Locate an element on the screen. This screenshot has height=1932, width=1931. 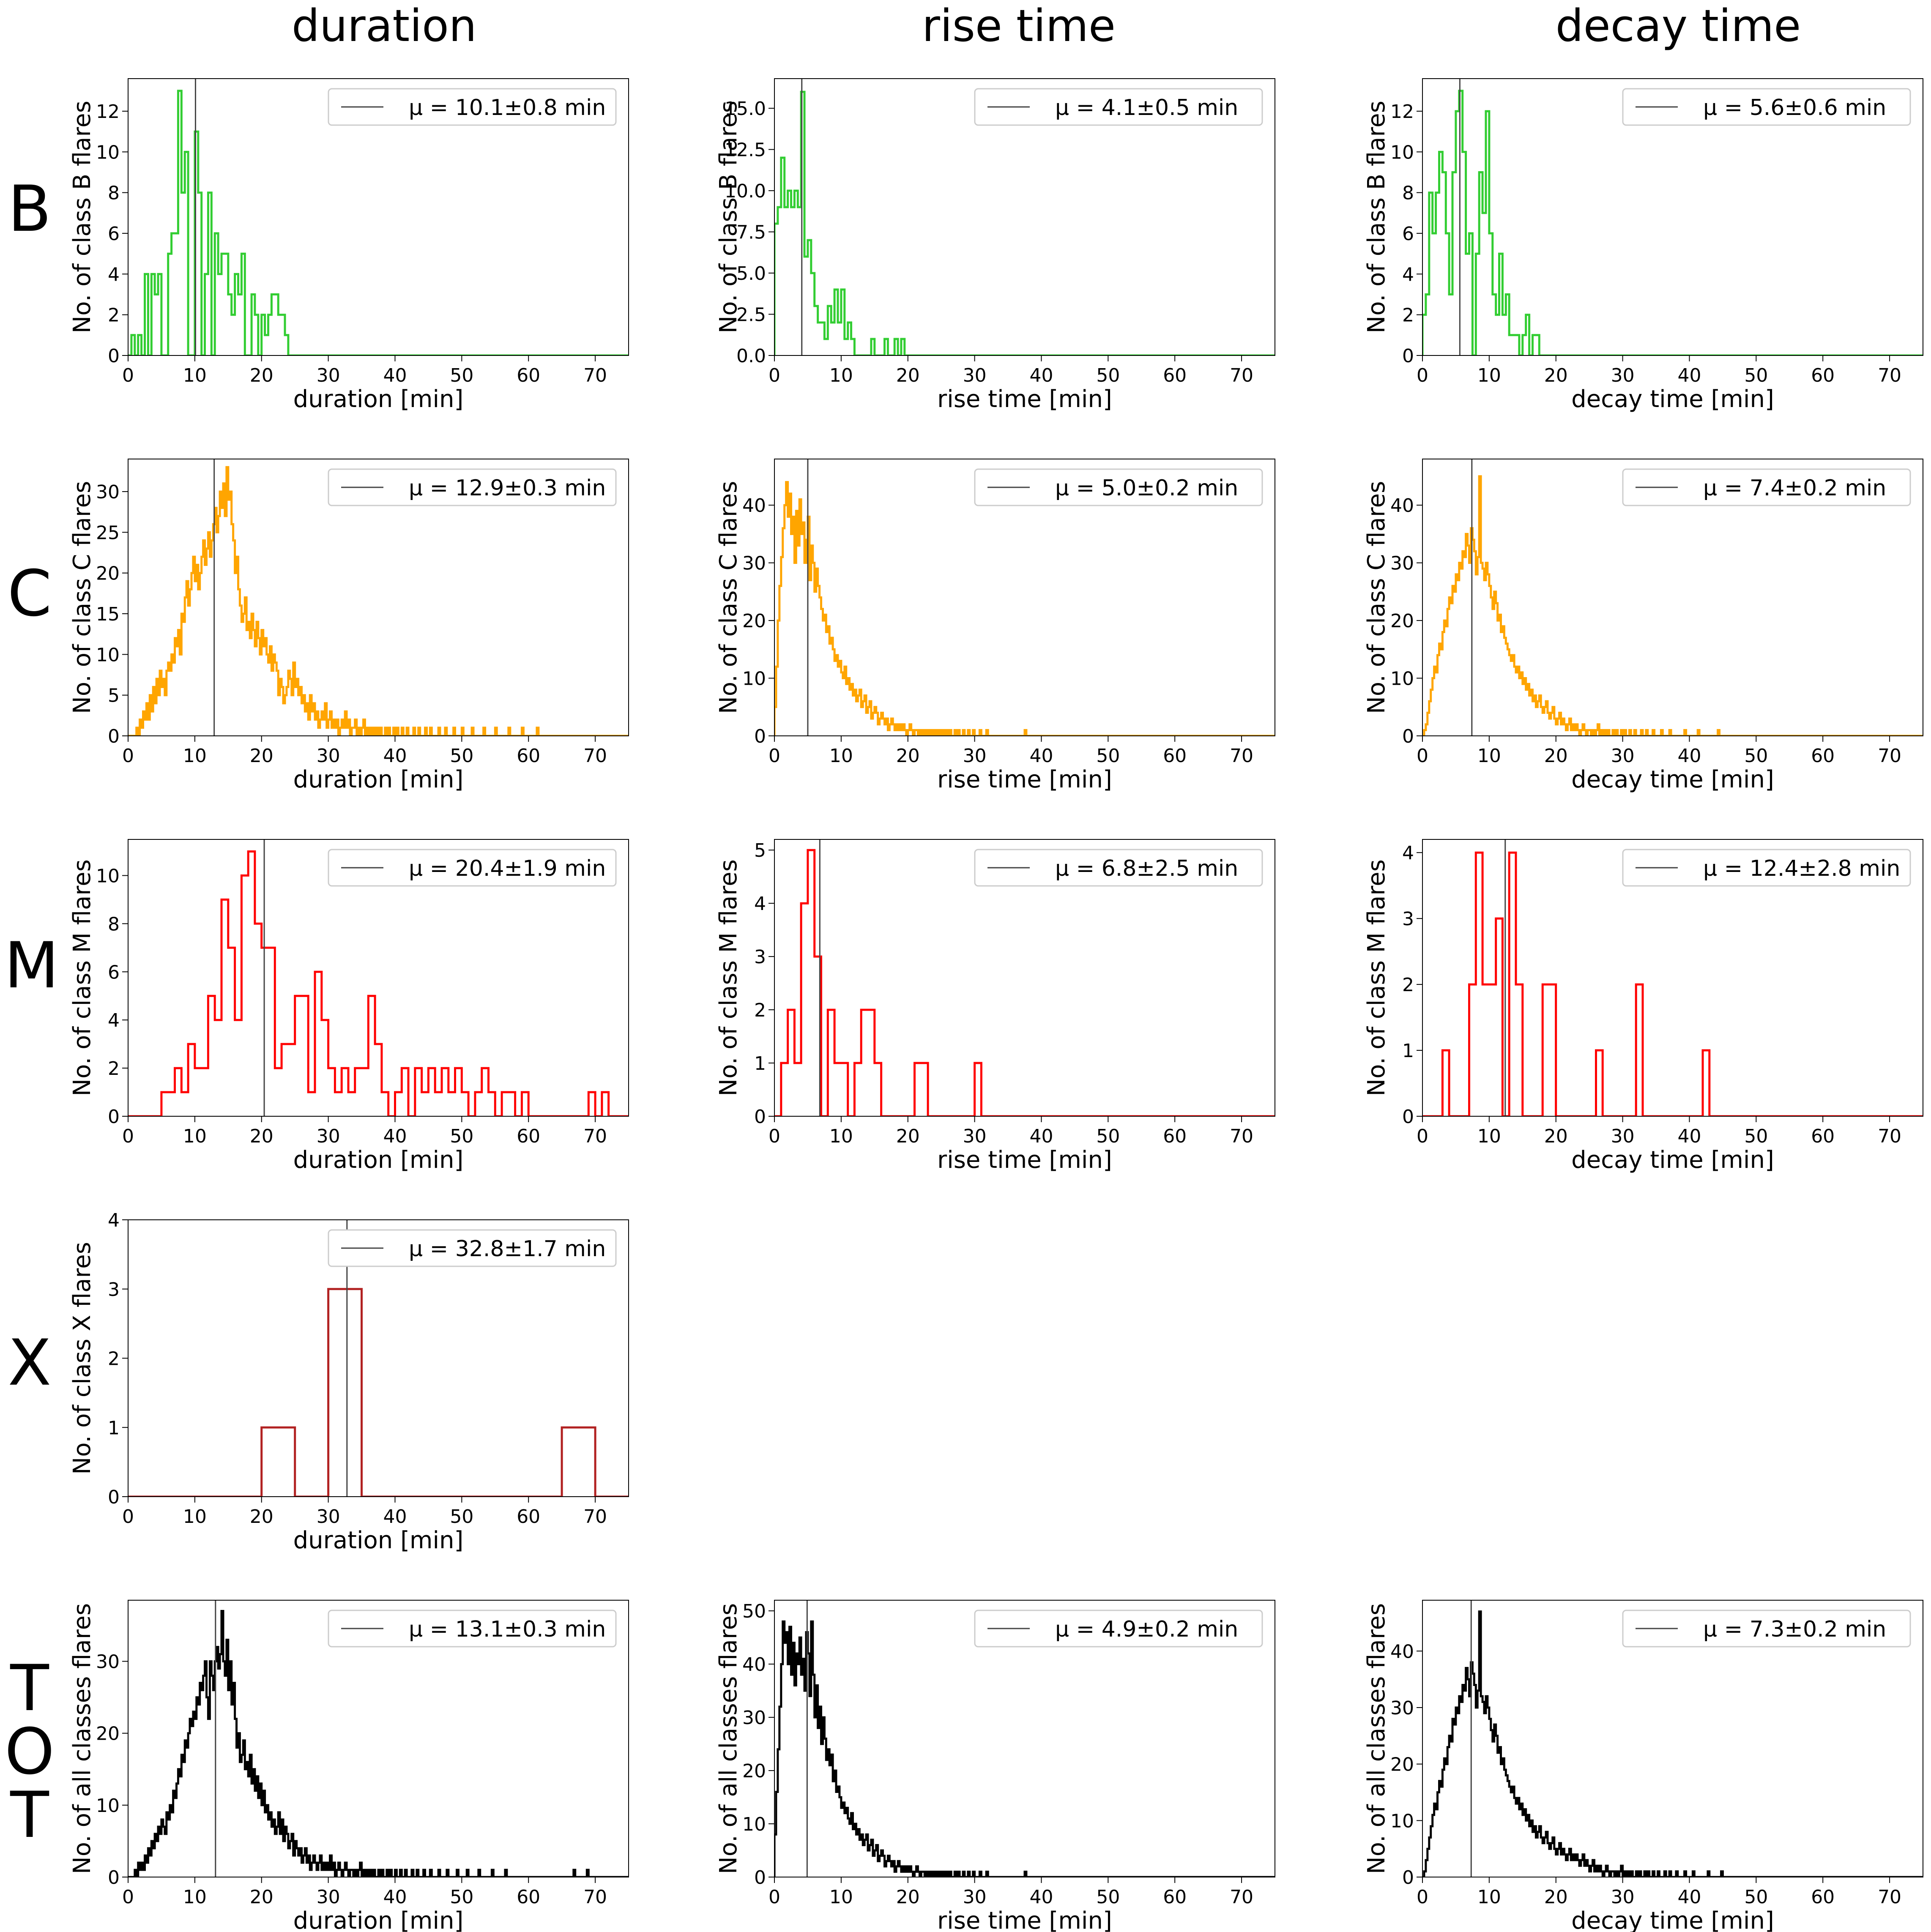
y-tick-label-b-decay-time: 12 is located at coordinates (1402, 112).